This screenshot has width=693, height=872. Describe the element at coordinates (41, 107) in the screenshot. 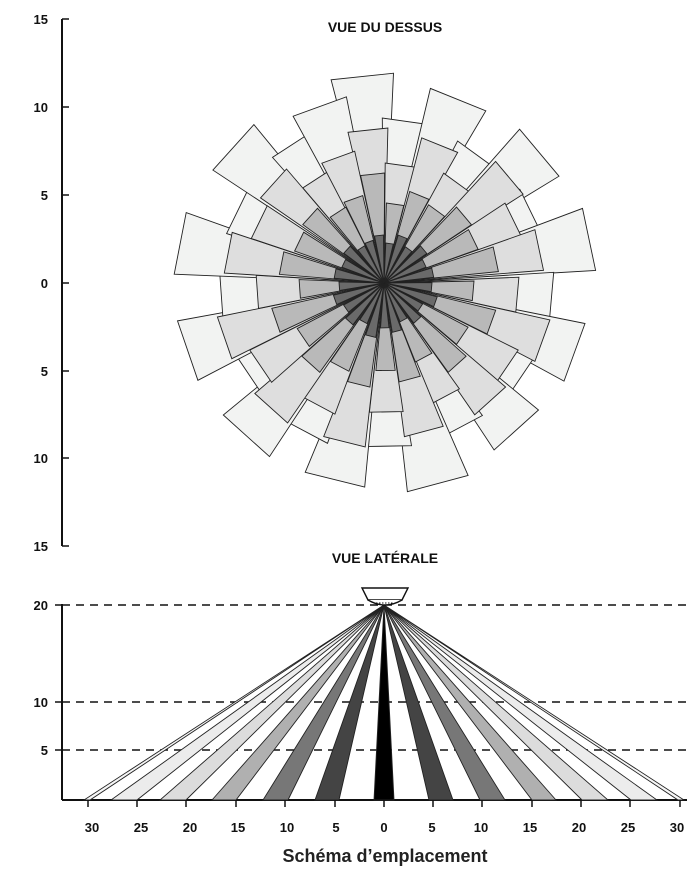

I see `top-tick-label-10a: 10` at that location.